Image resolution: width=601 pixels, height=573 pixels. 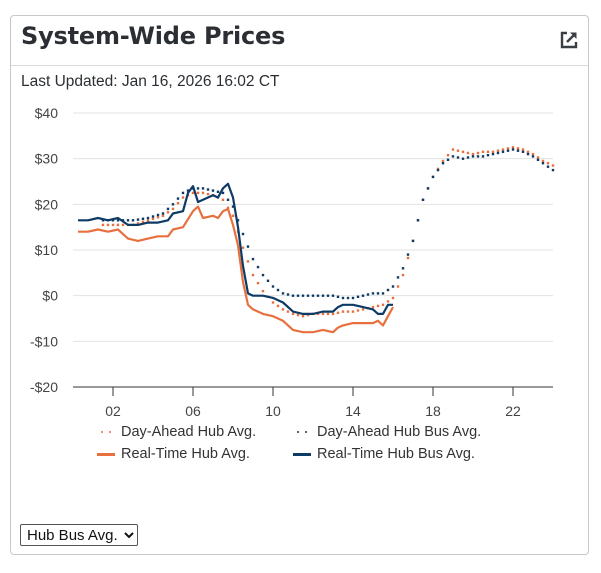 I want to click on legend-label: Day-Ahead Hub Avg., so click(x=189, y=432).